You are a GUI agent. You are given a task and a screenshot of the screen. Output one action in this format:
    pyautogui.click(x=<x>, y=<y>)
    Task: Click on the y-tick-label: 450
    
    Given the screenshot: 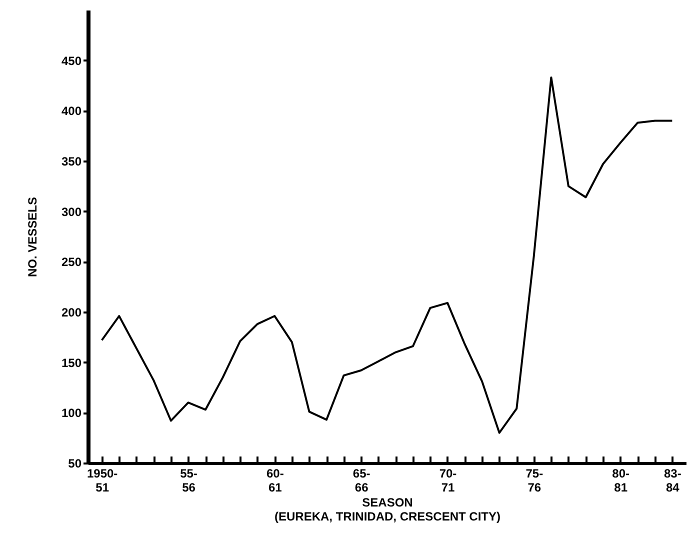 What is the action you would take?
    pyautogui.click(x=71, y=61)
    